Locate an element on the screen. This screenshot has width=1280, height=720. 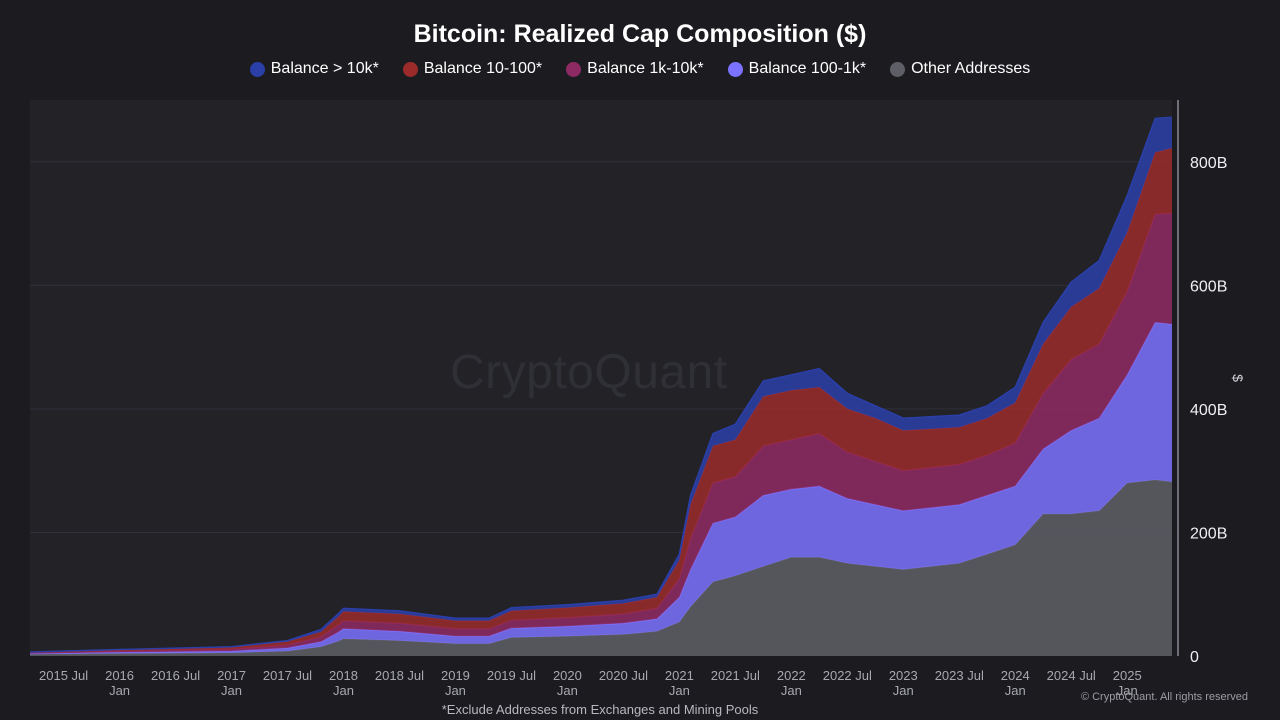
copyright-notice: © CryptoQuant. All rights reserved is located at coordinates (1164, 697).